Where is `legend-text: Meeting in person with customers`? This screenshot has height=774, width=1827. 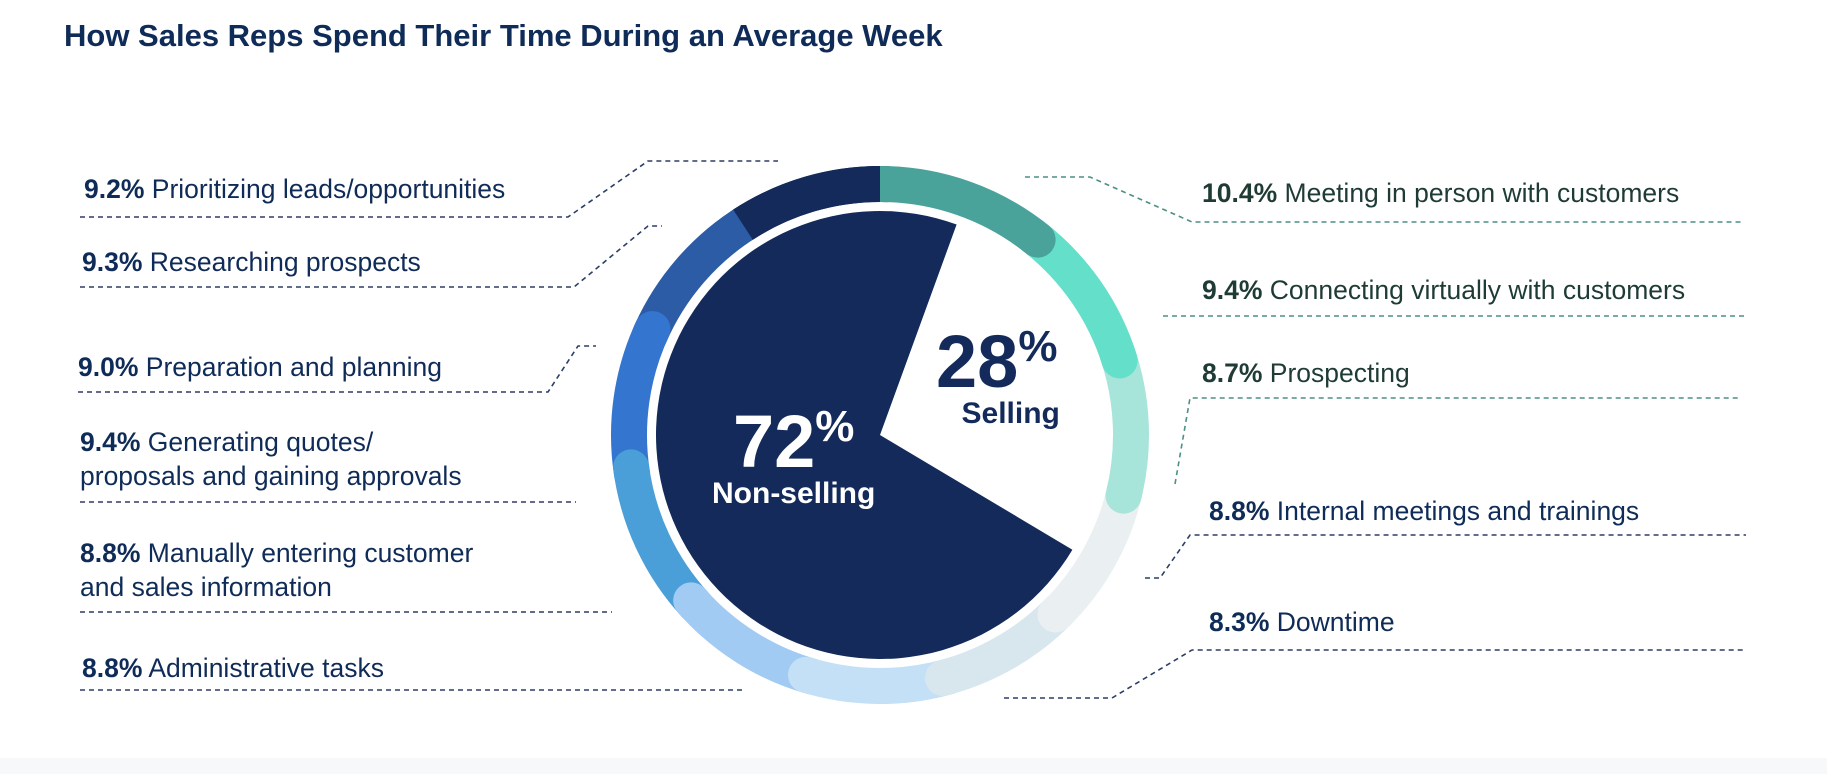
legend-text: Meeting in person with customers is located at coordinates (1482, 193).